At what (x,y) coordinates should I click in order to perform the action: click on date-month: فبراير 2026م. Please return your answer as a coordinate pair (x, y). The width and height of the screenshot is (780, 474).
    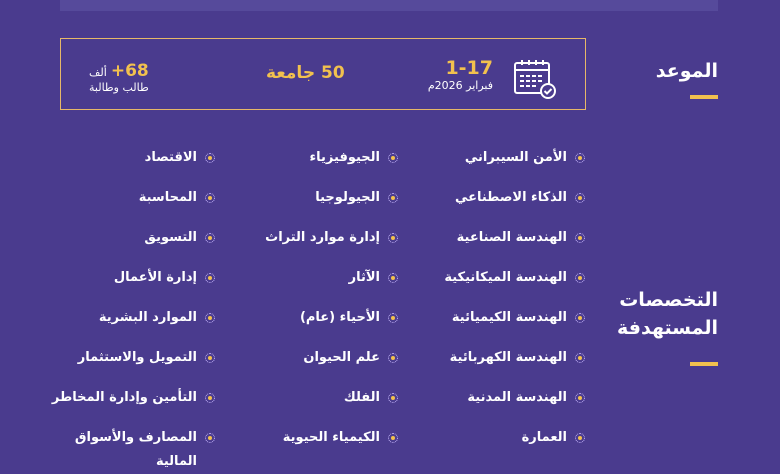
    Looking at the image, I should click on (460, 85).